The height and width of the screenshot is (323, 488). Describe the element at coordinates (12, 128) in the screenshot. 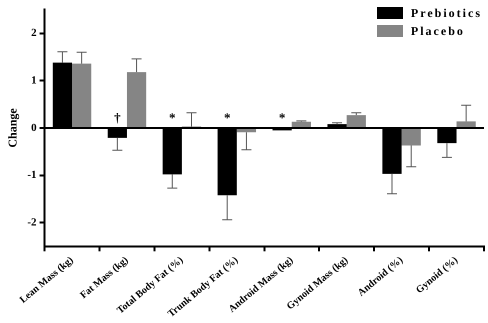

I see `y-axis-title: Change` at that location.